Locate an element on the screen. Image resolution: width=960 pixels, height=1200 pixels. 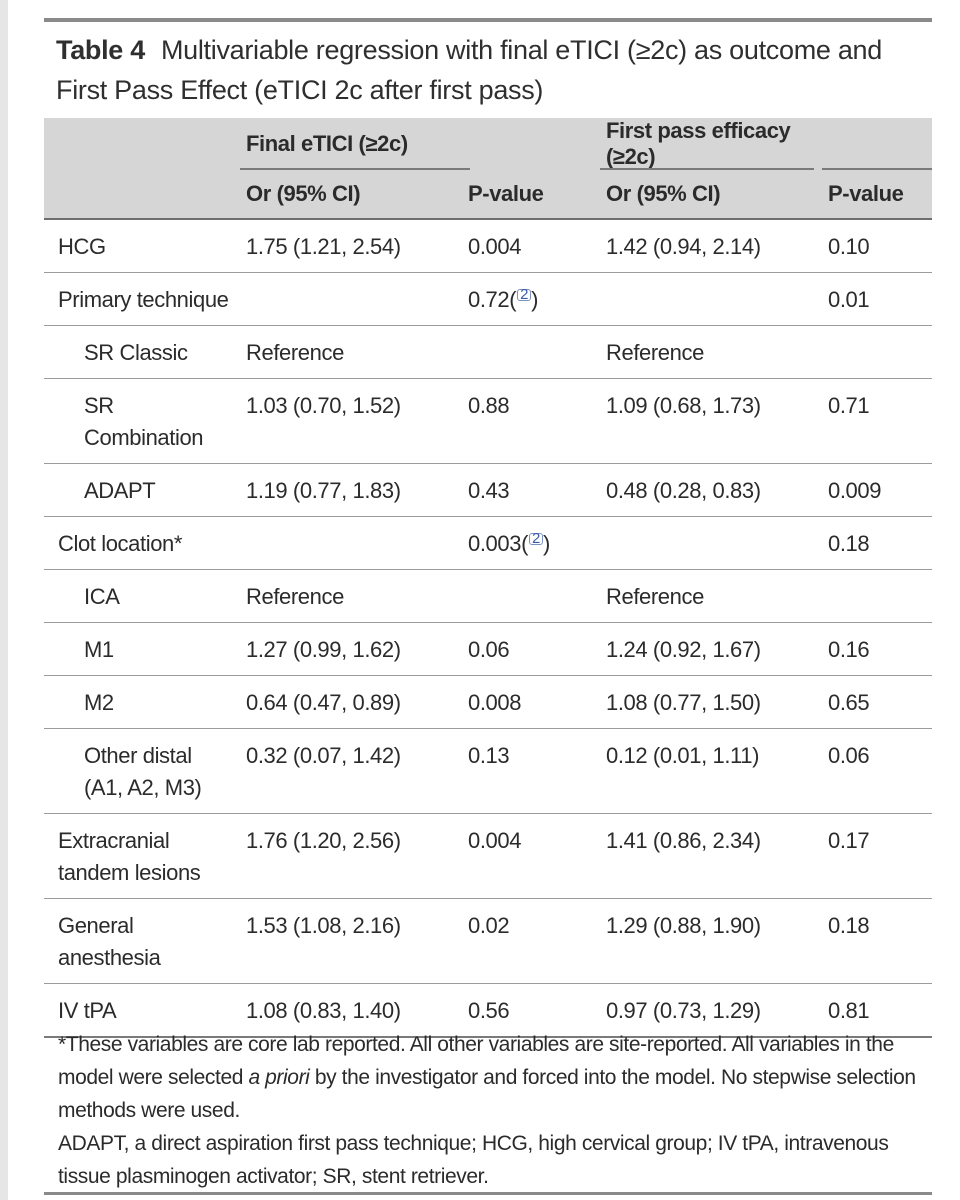
p-first-pass: 0.009 is located at coordinates (873, 490).